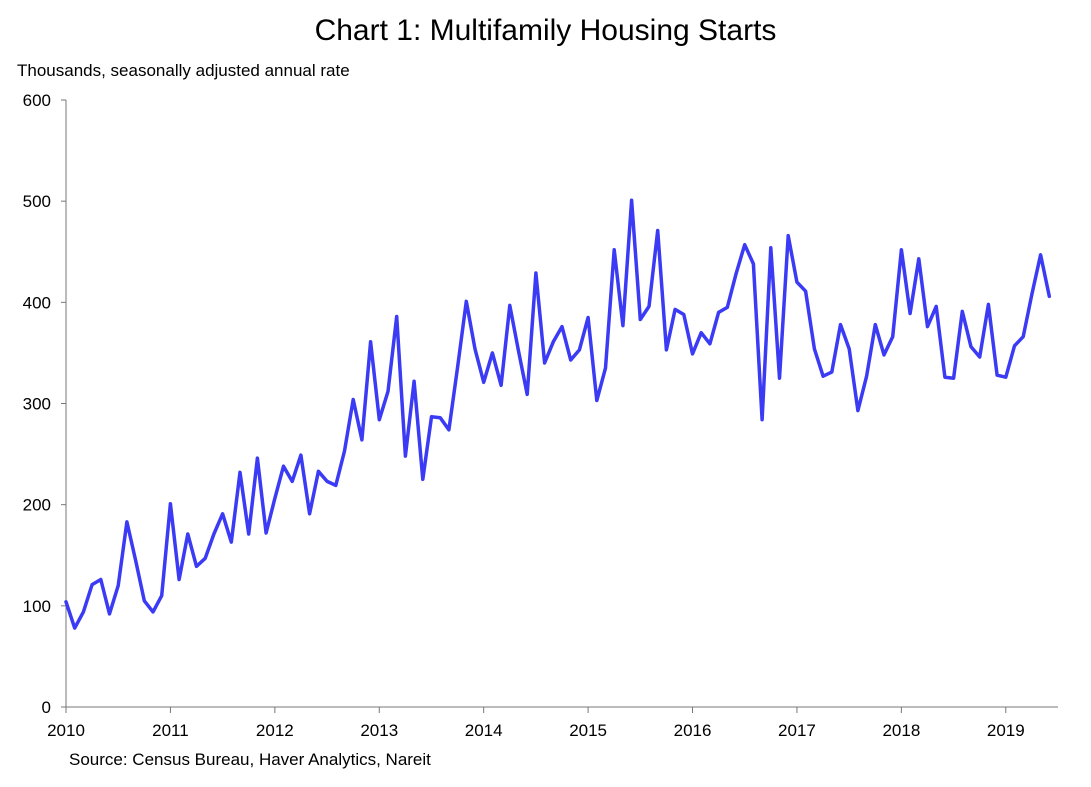 The image size is (1091, 787). Describe the element at coordinates (37, 404) in the screenshot. I see `y-tick-label: 300` at that location.